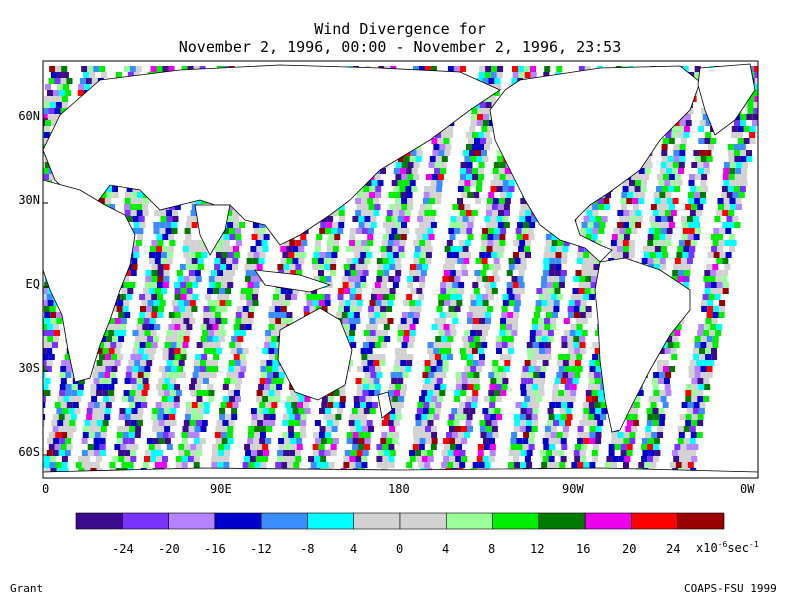 This screenshot has width=800, height=600. What do you see at coordinates (29, 116) in the screenshot?
I see `lat-label-60n: 60N` at bounding box center [29, 116].